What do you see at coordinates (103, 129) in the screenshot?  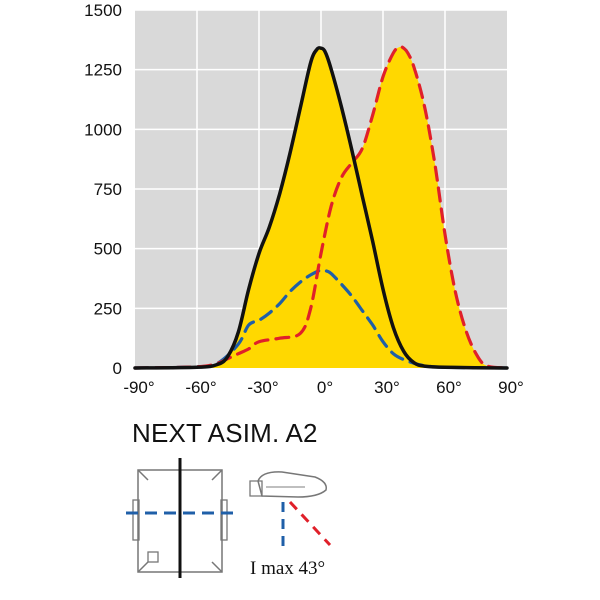 I see `y-tick-label: 1000` at bounding box center [103, 129].